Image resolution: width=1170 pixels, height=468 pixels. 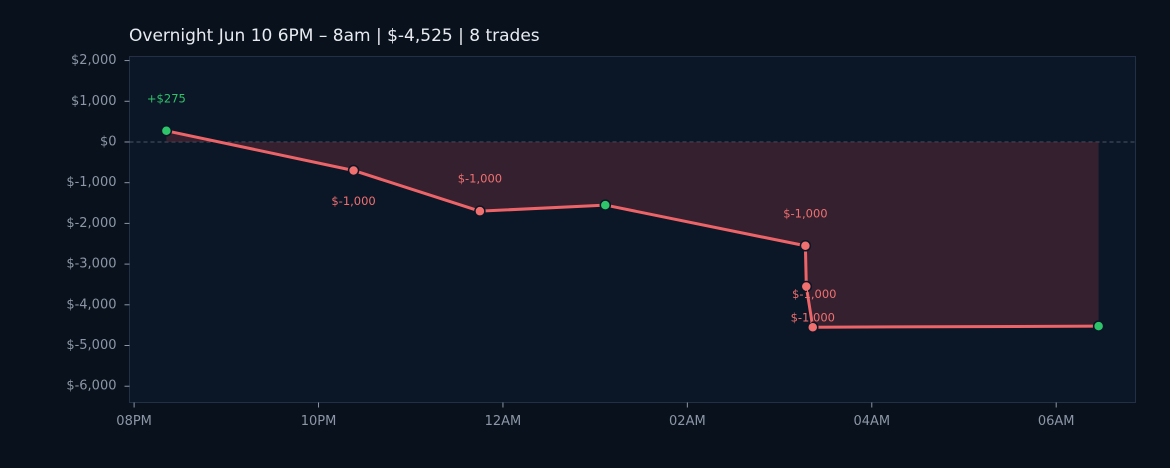 I want to click on y-tick-label: $0, so click(x=108, y=141).